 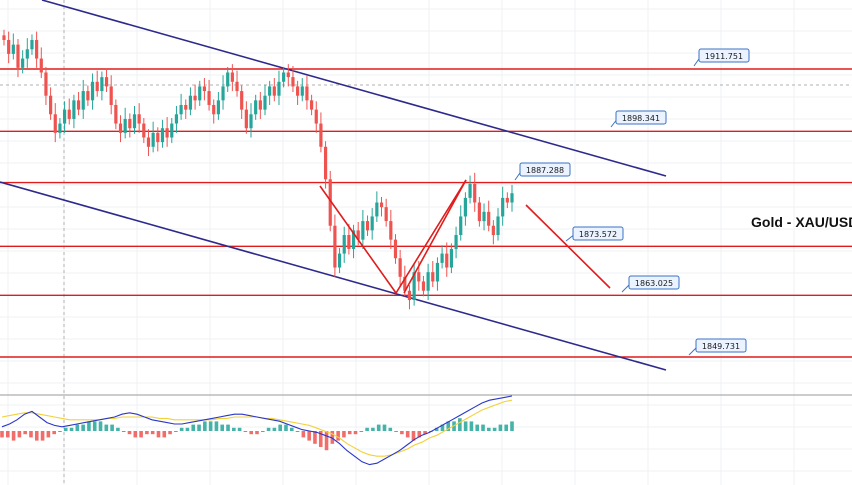 I want to click on level-label-box, so click(x=545, y=169).